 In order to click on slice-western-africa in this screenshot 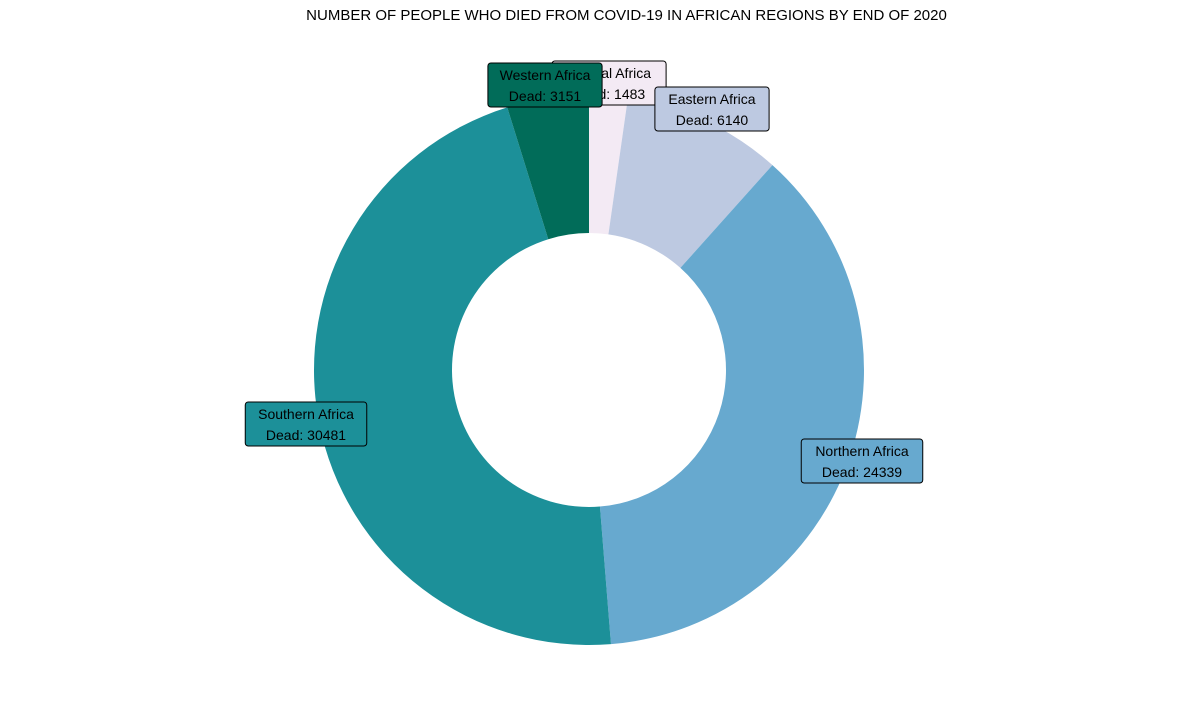, I will do `click(548, 167)`.